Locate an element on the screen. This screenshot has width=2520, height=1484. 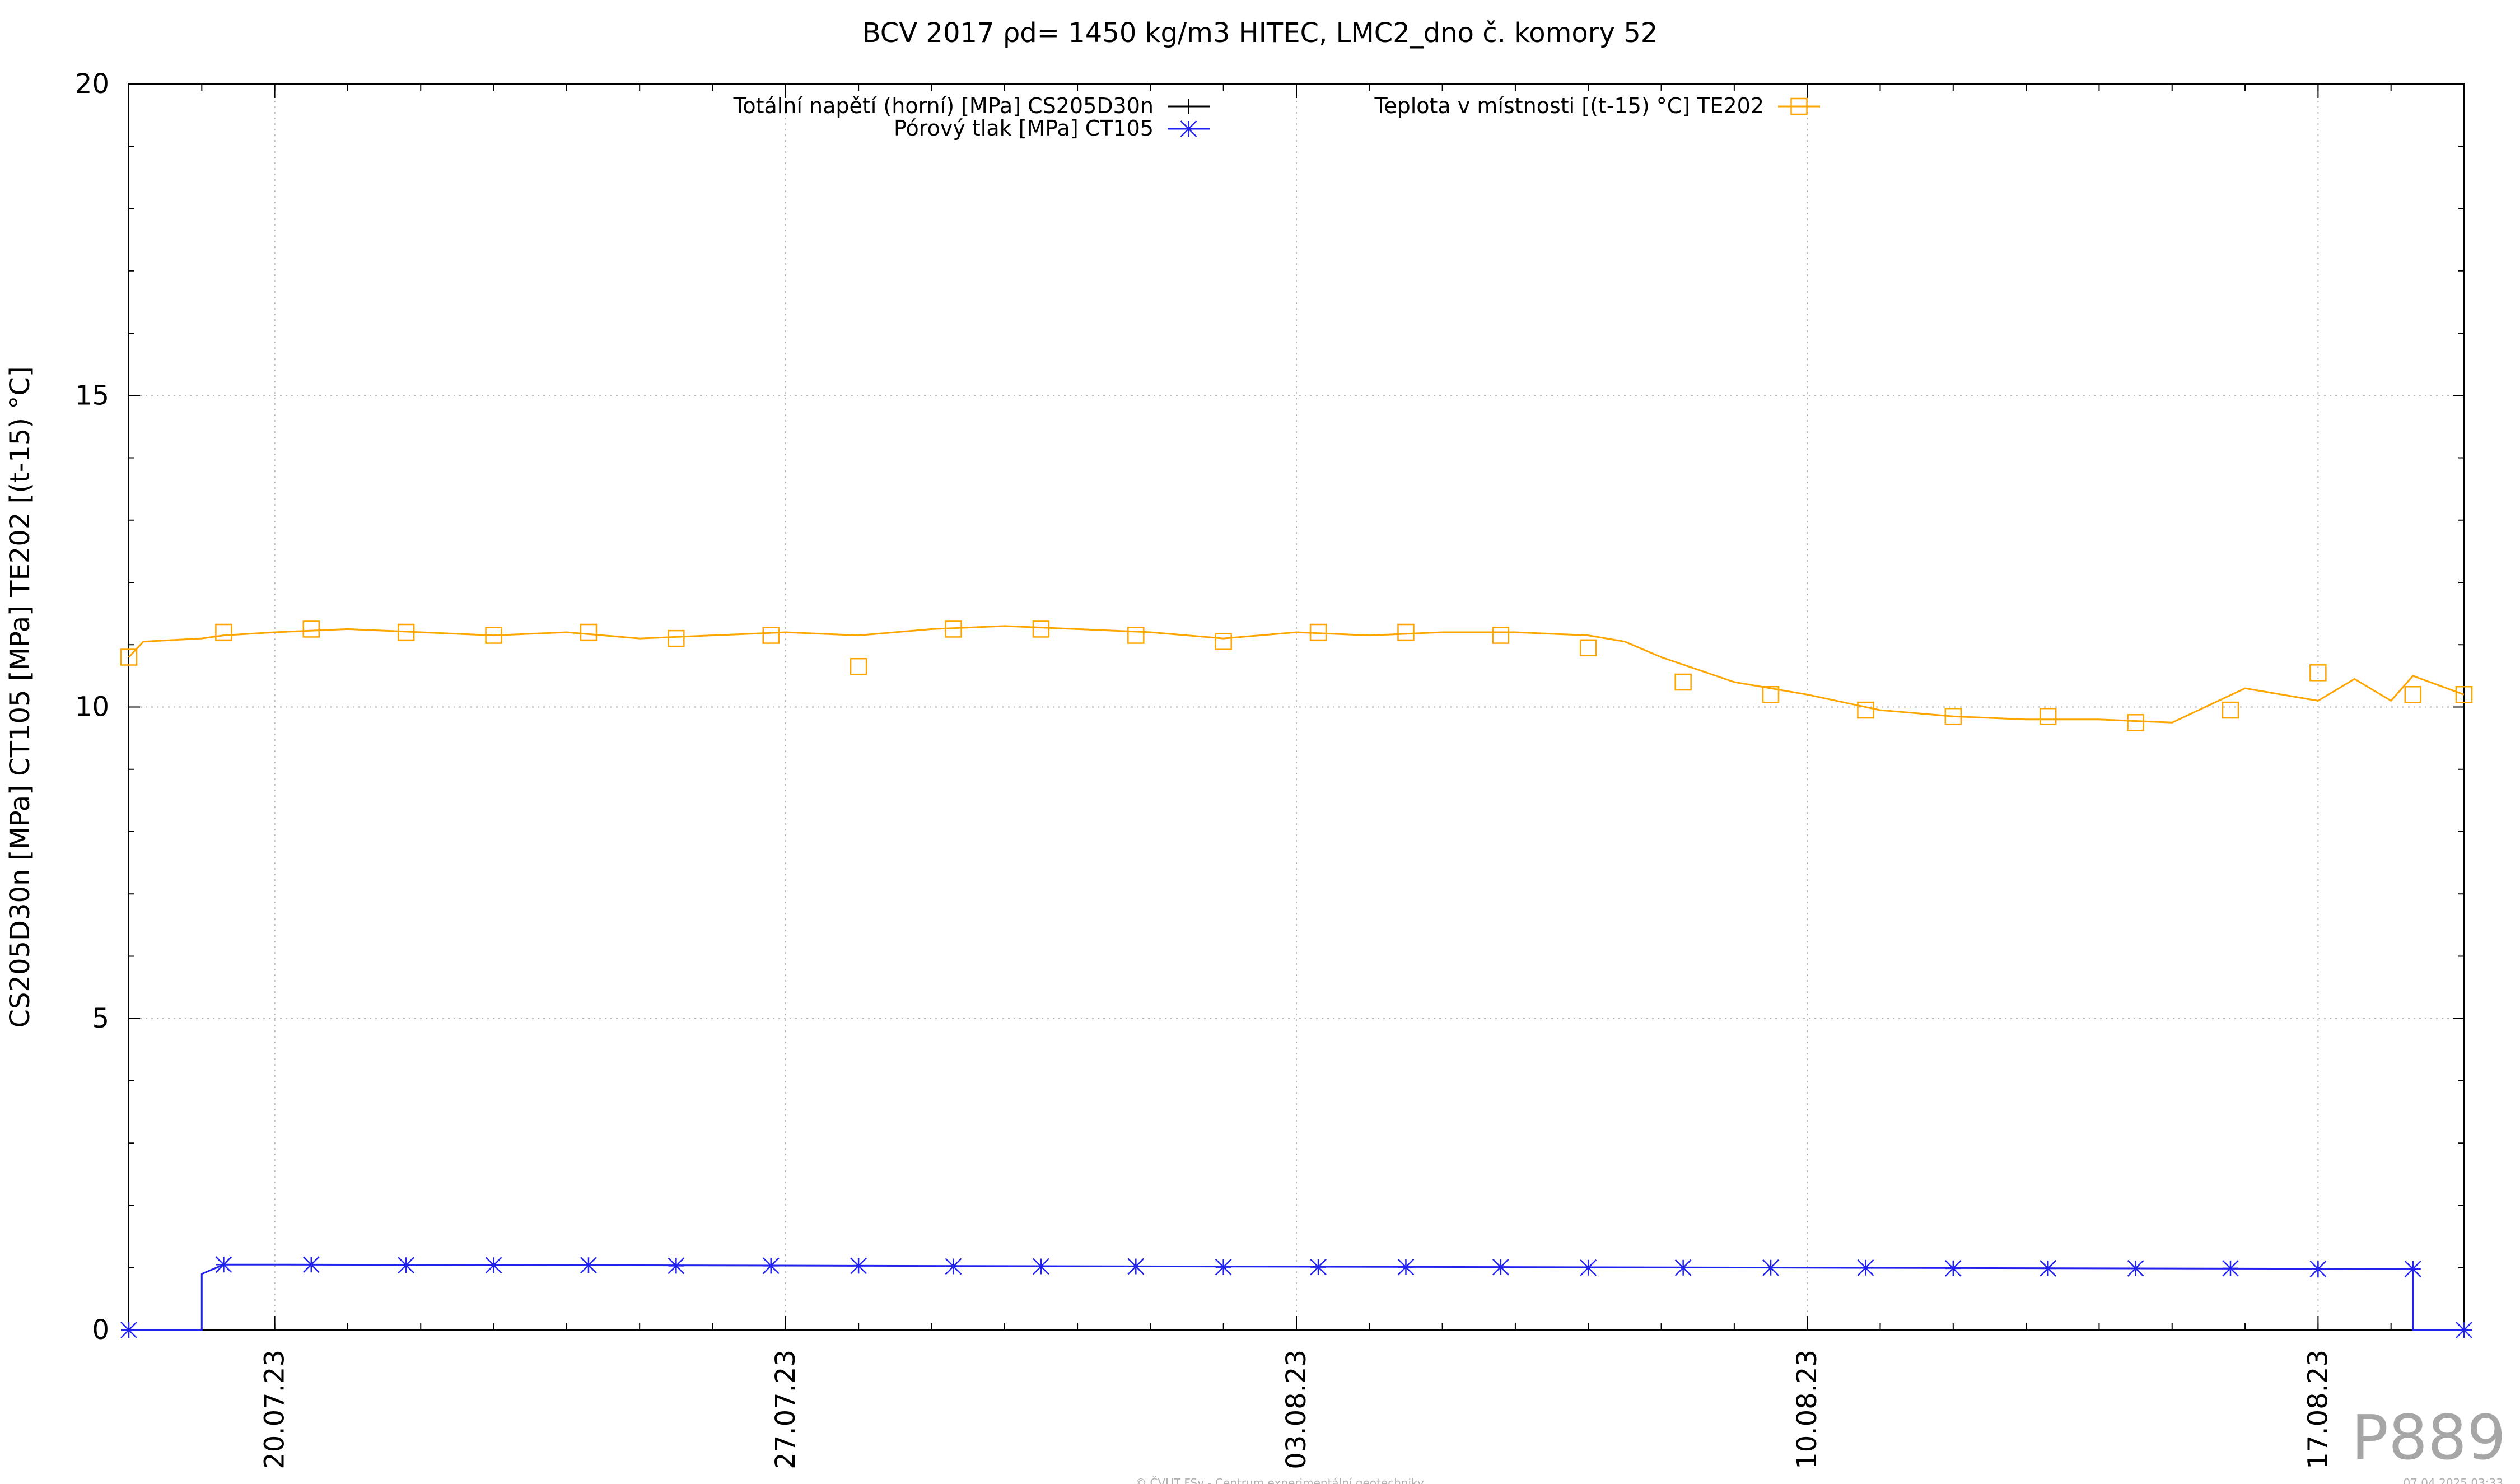
y-tick-label: 10 is located at coordinates (92, 707).